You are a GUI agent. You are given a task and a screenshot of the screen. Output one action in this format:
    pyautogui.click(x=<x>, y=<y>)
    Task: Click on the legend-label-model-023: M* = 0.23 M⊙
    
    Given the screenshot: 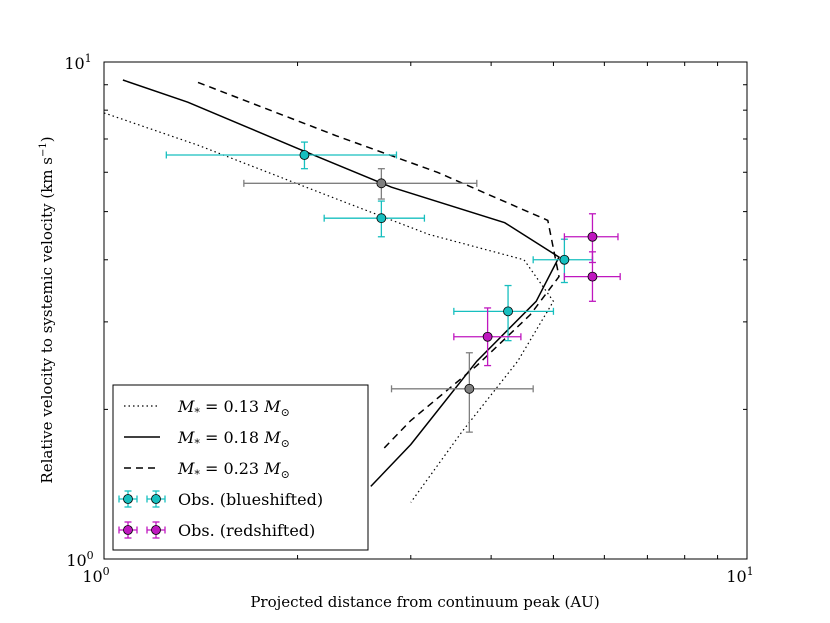 What is the action you would take?
    pyautogui.click(x=233, y=470)
    